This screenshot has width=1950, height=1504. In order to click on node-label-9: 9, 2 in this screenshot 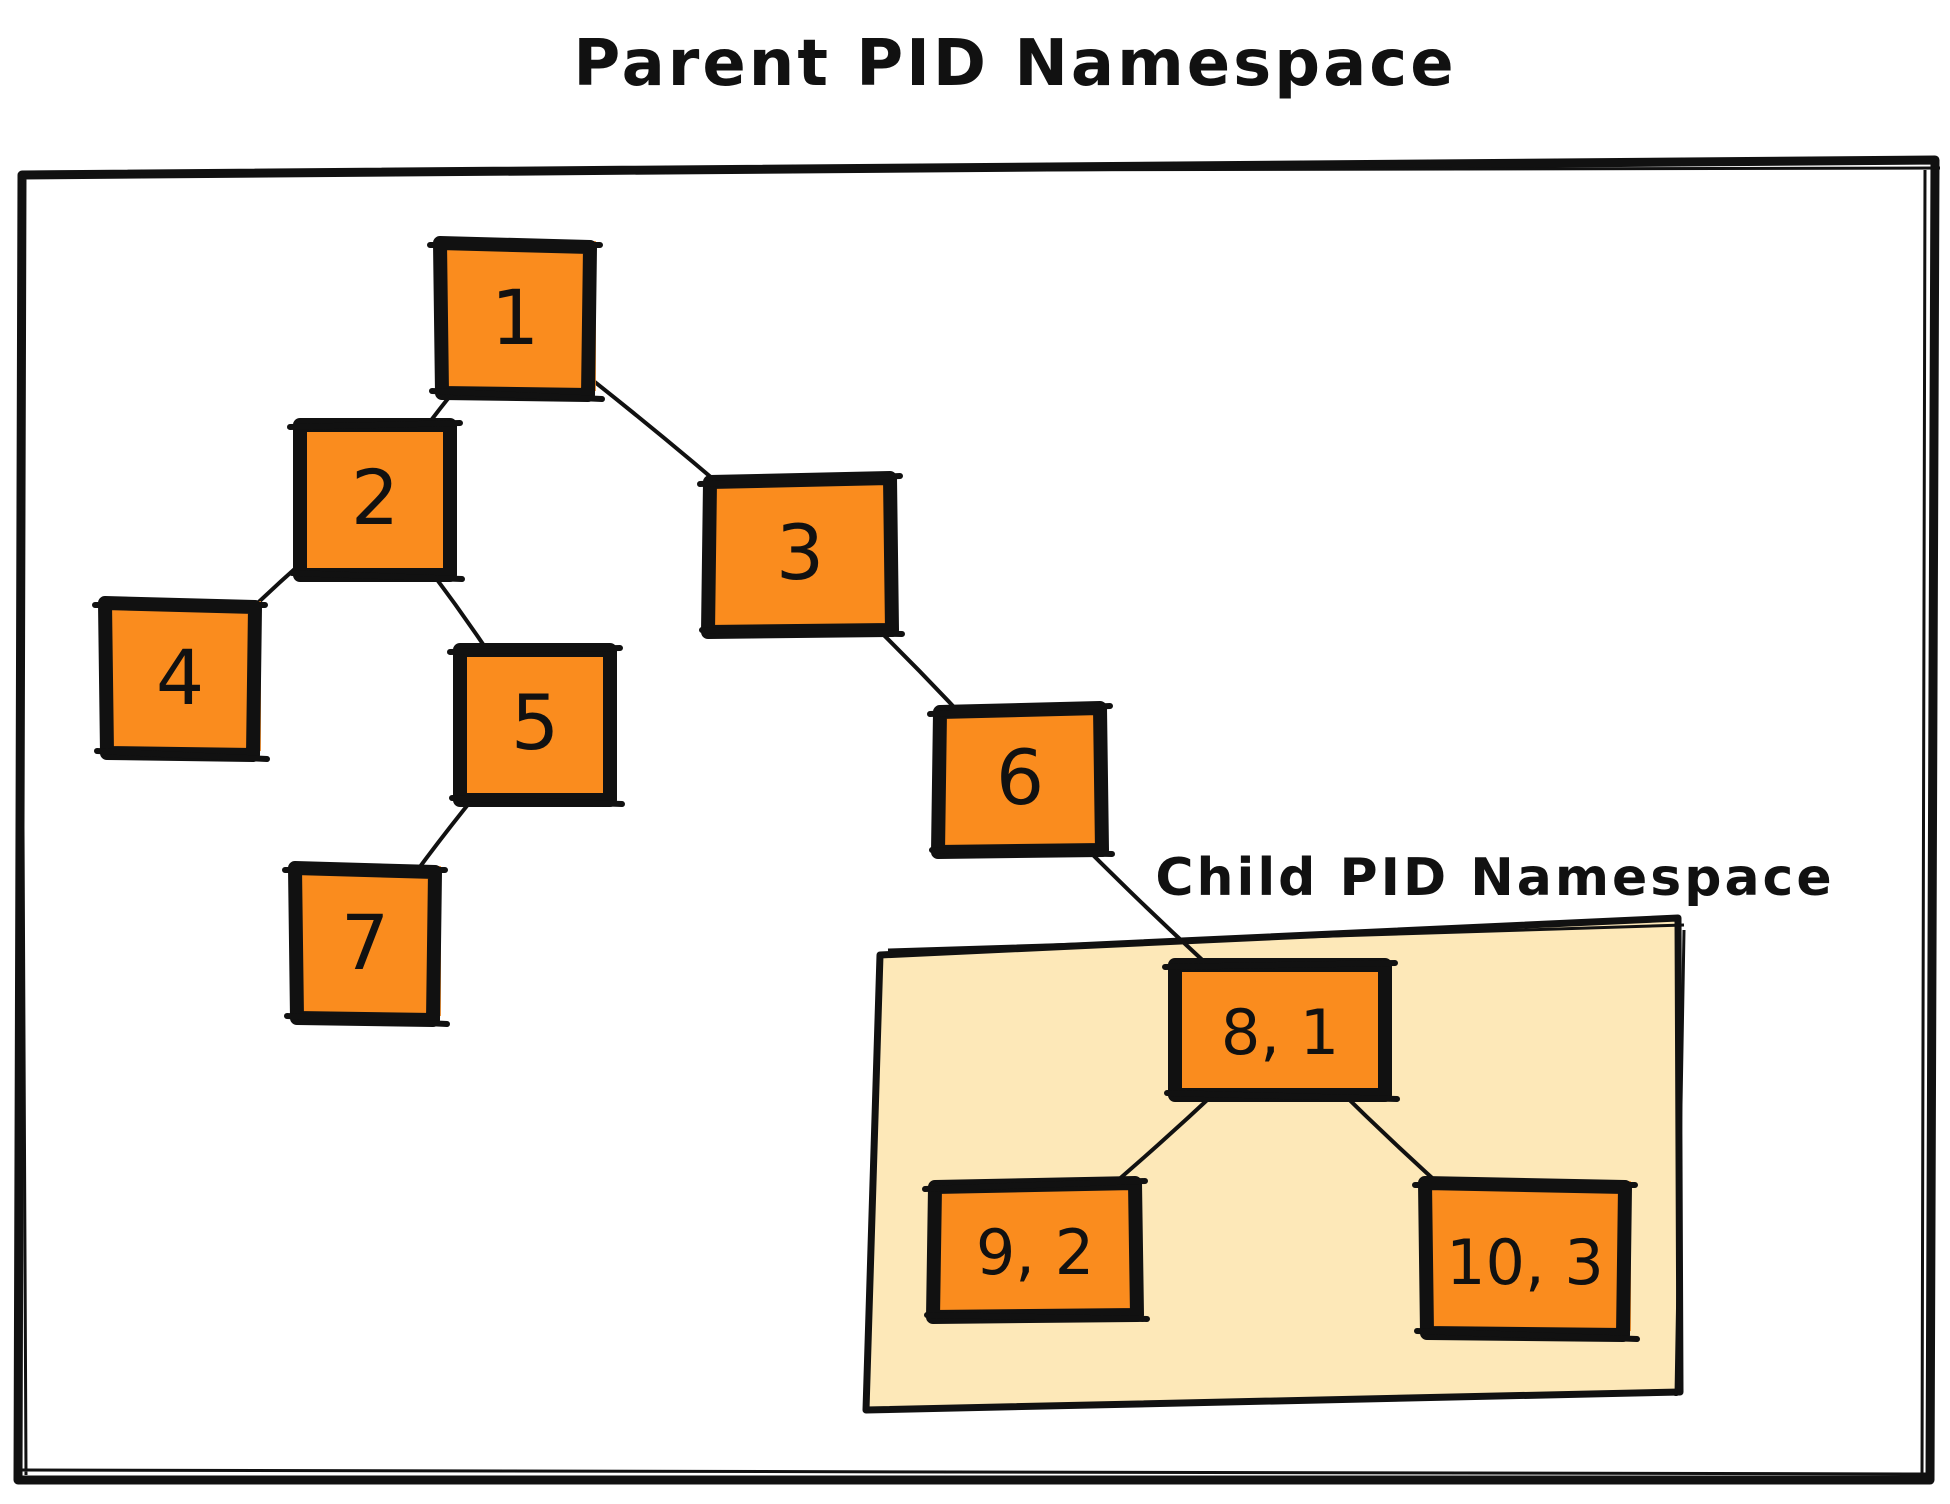, I will do `click(1035, 1252)`.